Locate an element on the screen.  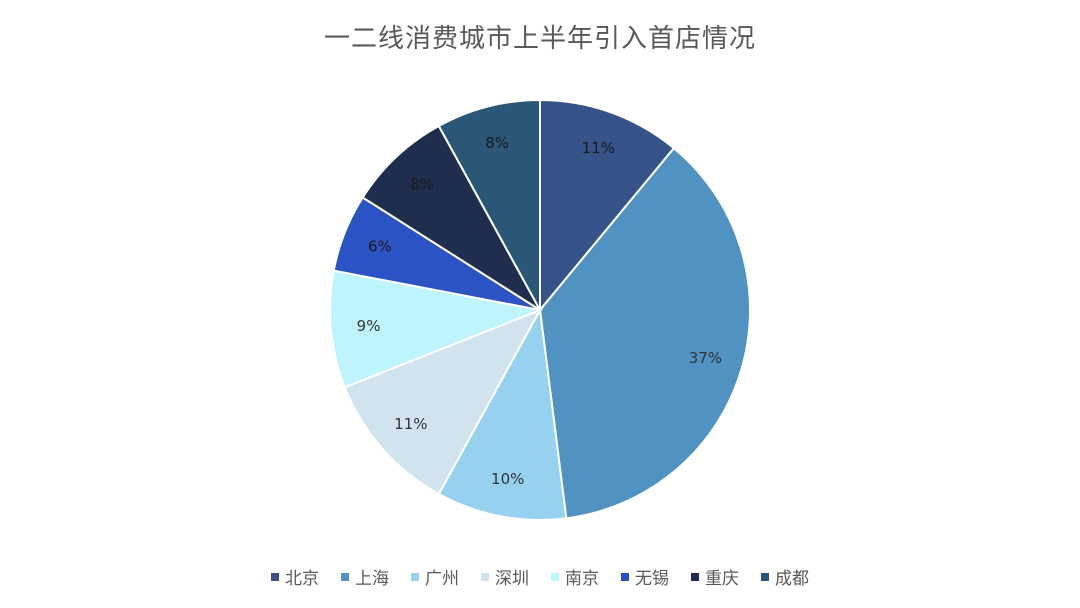
legend-label: 北京 is located at coordinates (302, 579).